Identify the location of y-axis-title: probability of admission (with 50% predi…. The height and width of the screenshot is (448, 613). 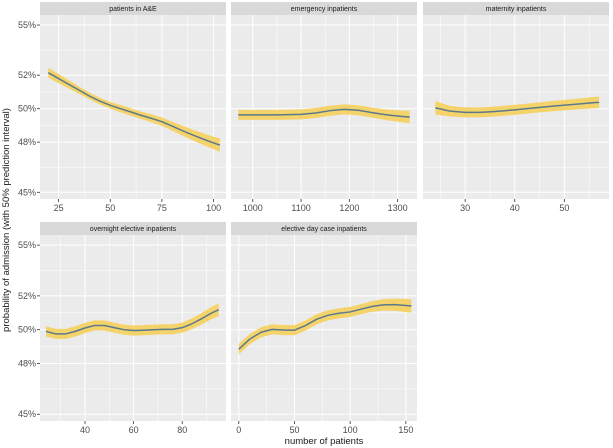
(6, 220).